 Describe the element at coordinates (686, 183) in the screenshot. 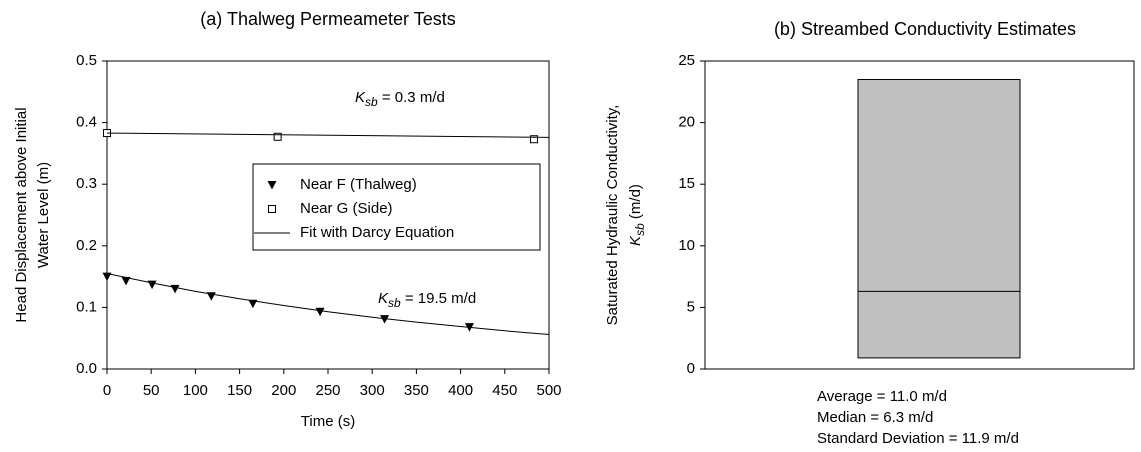

I see `y-tick-label: 15` at that location.